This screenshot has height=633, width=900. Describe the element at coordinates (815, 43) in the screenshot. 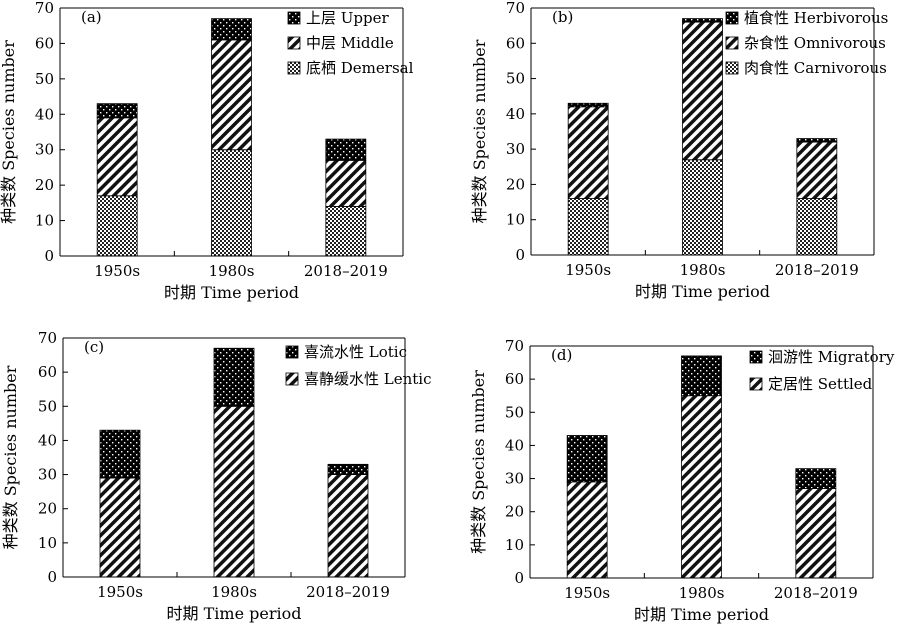

I see `legend-label: 杂食性 Omnivorous` at that location.